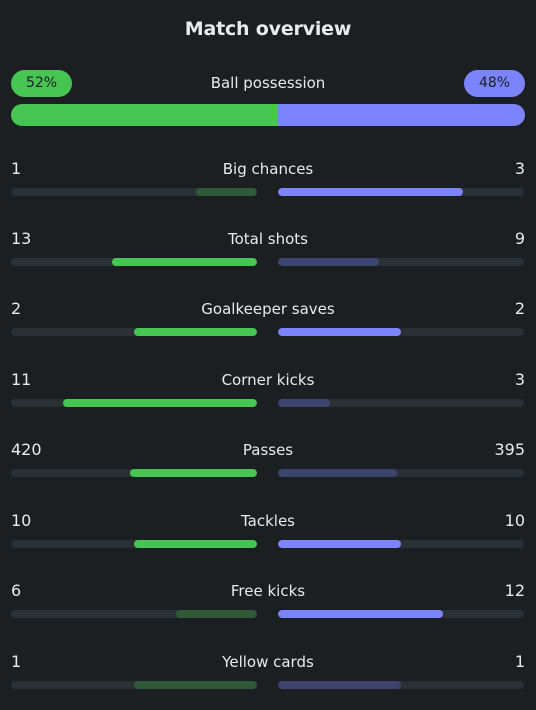 The height and width of the screenshot is (710, 536). I want to click on stat-row-corner-kicks: 11 Corner kicks 3, so click(268, 390).